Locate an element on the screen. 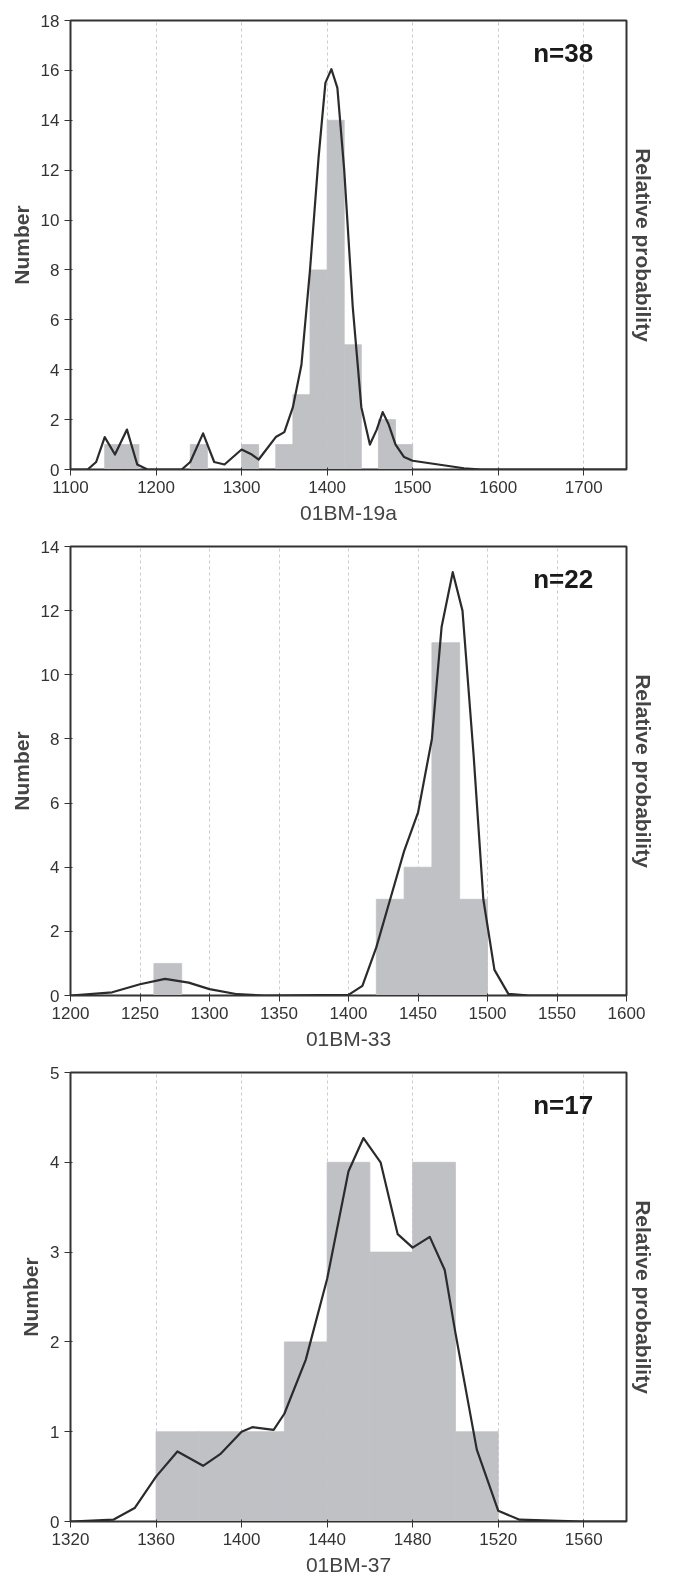  x-tick-label: 1320 is located at coordinates (70, 1539).